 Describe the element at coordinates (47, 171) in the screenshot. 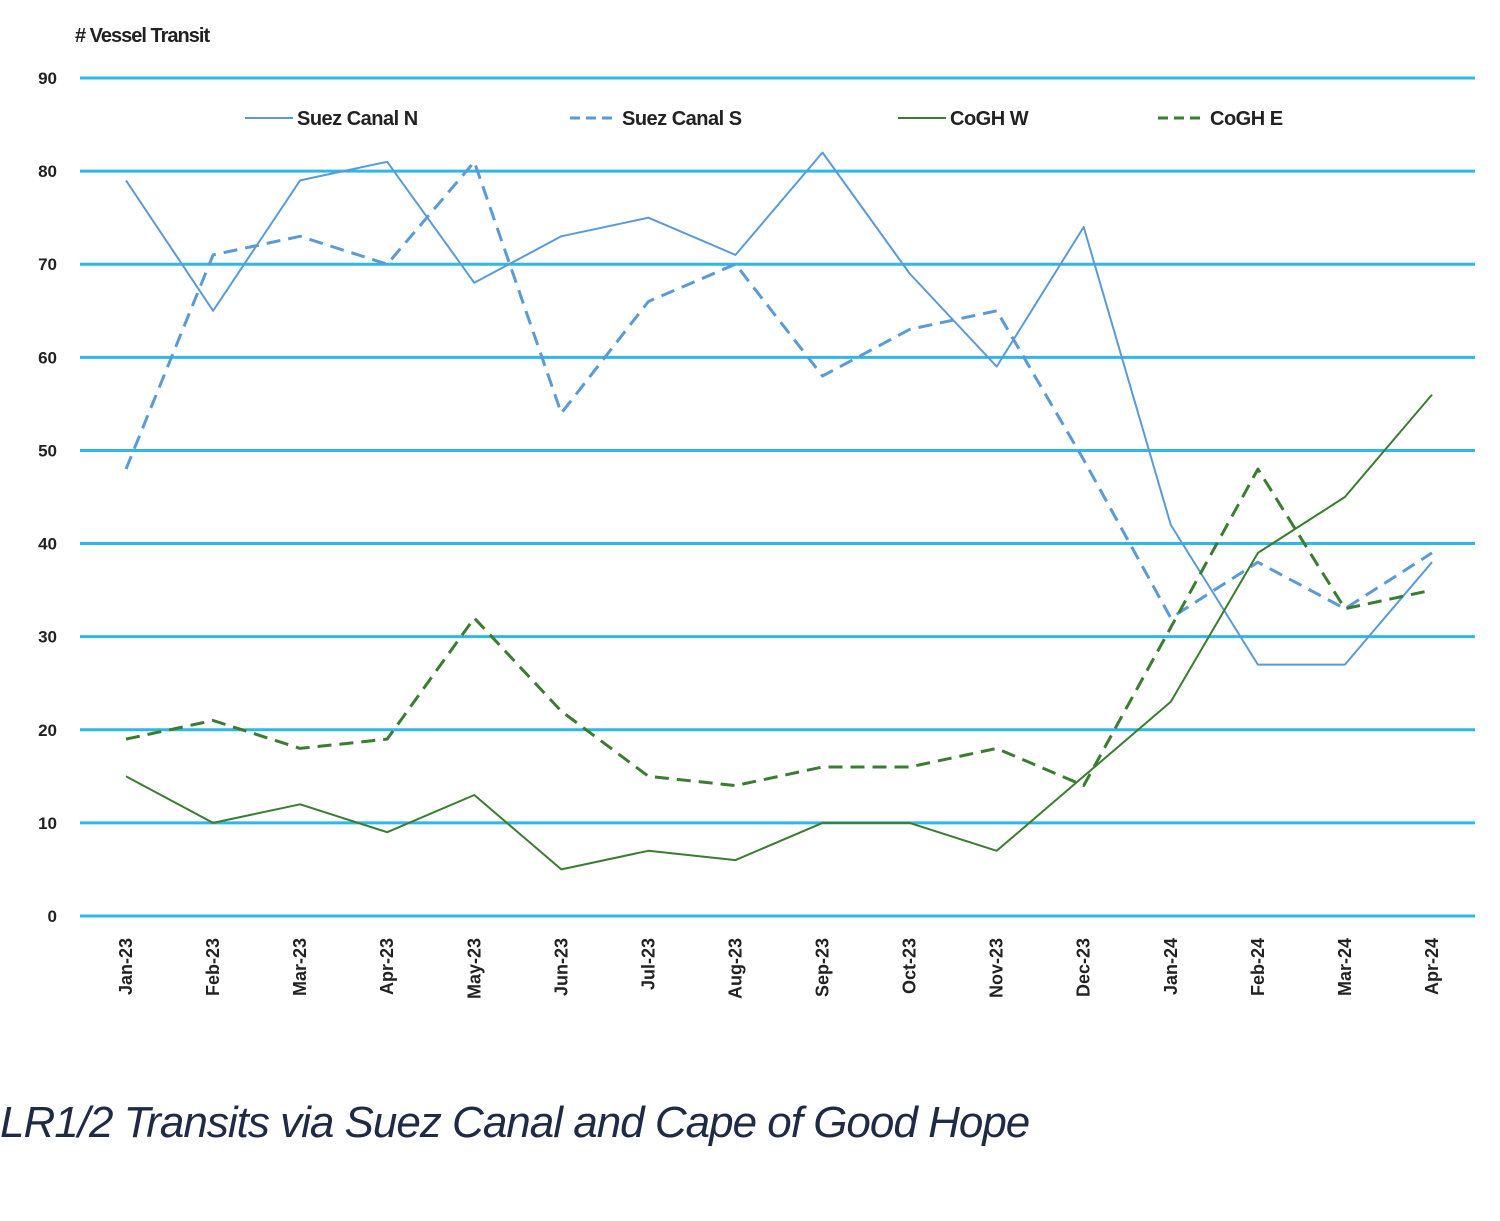

I see `y-tick-label: 80` at that location.